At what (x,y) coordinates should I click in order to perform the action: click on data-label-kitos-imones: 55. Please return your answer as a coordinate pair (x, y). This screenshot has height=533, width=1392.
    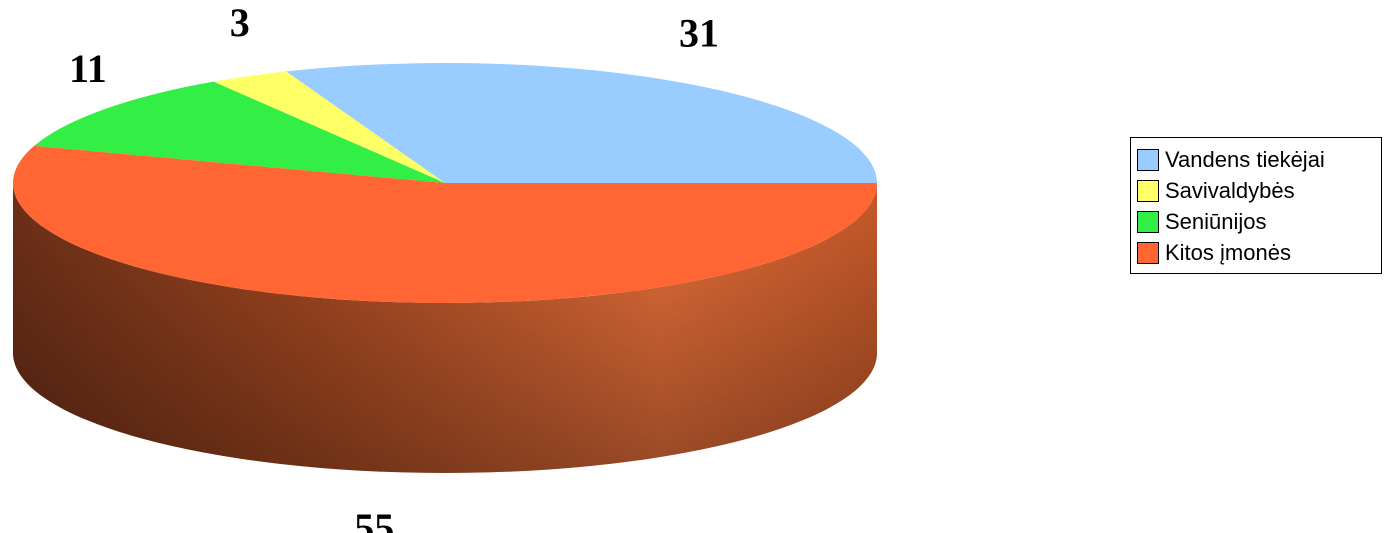
    Looking at the image, I should click on (374, 519).